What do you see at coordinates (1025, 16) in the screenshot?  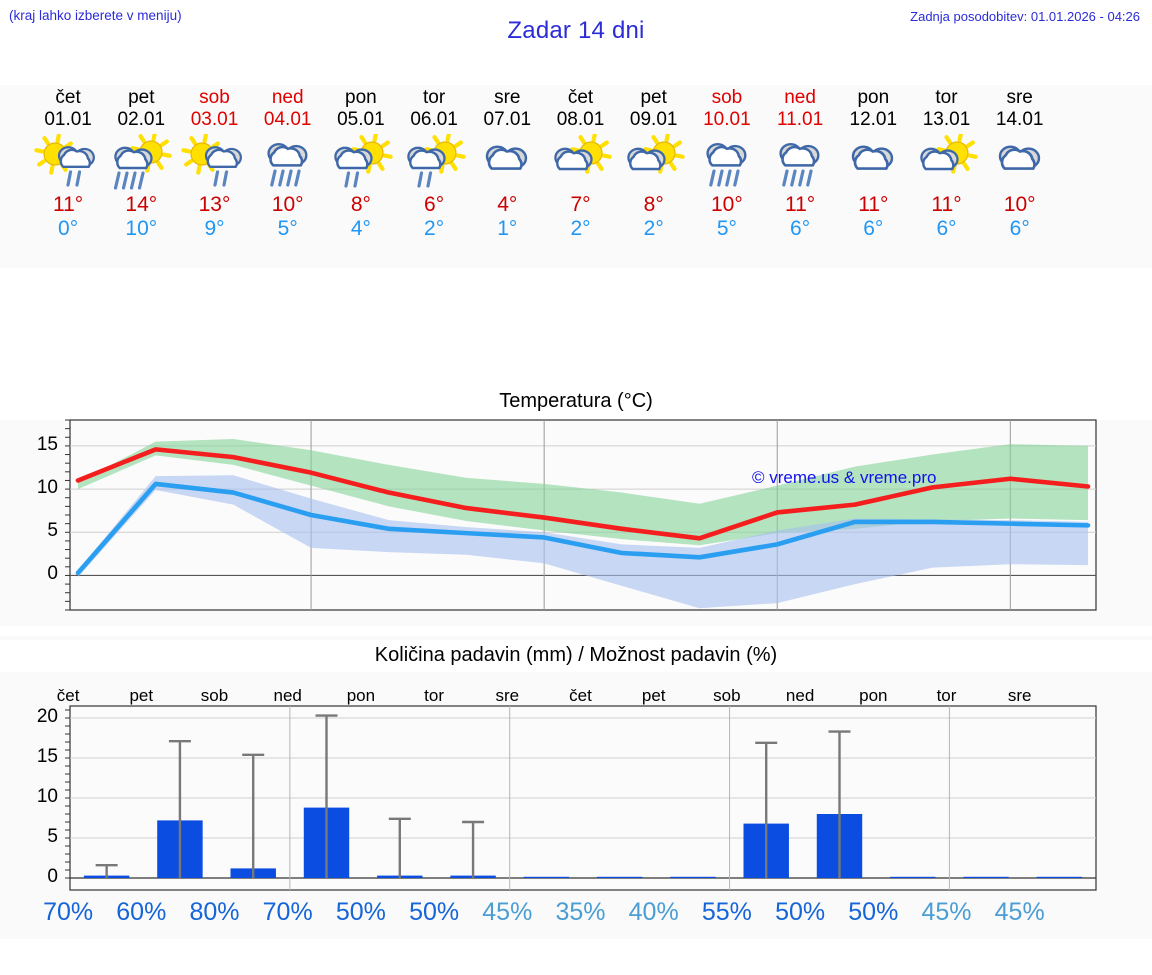 I see `last-updated-label: Zadnja posodobitev: 01.01.2026 - 04:26` at bounding box center [1025, 16].